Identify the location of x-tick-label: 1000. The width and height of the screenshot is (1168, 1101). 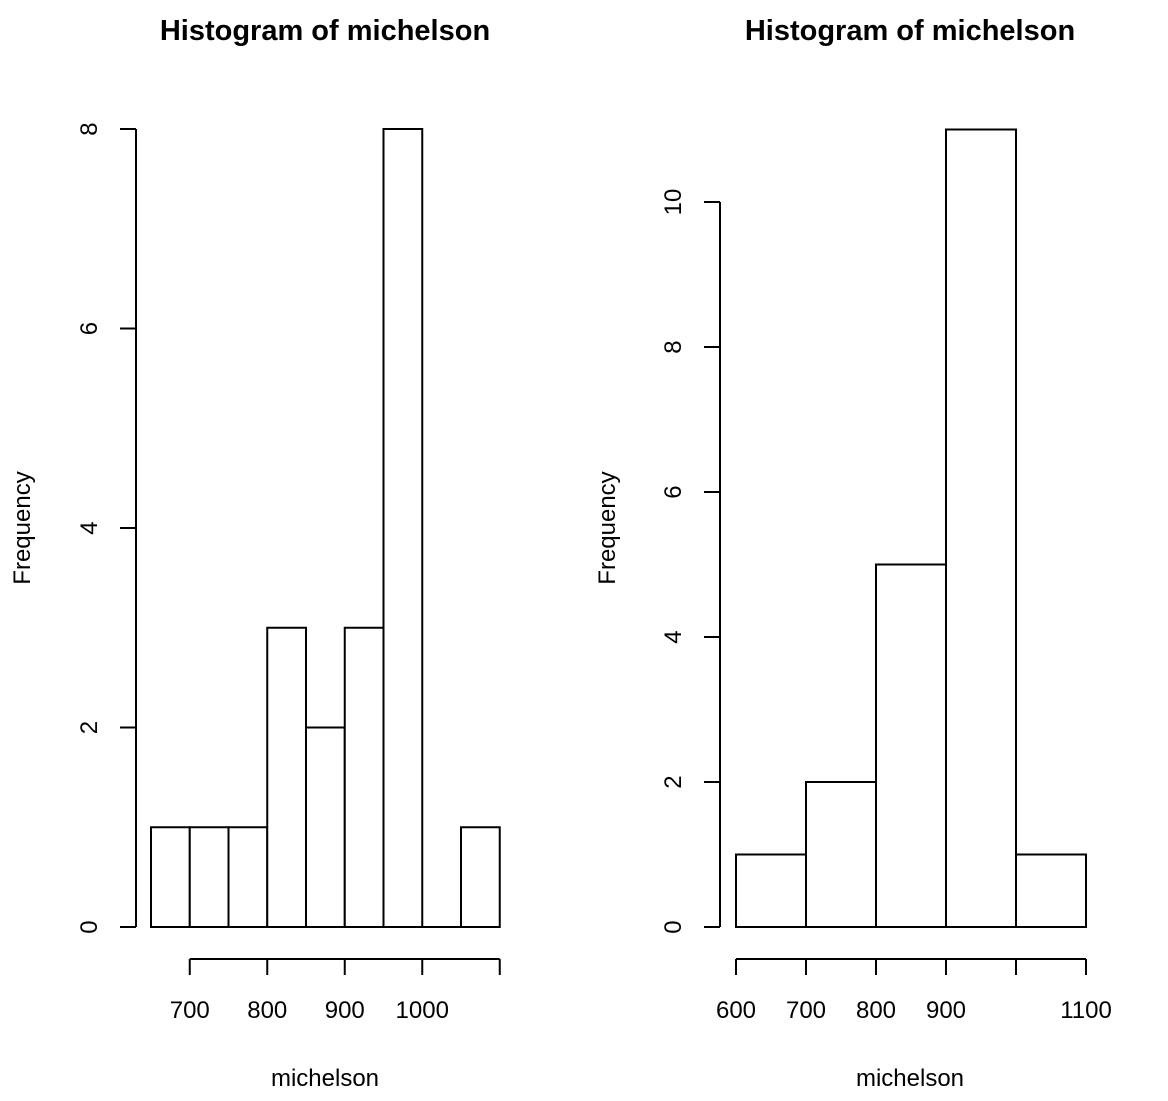
(422, 1010).